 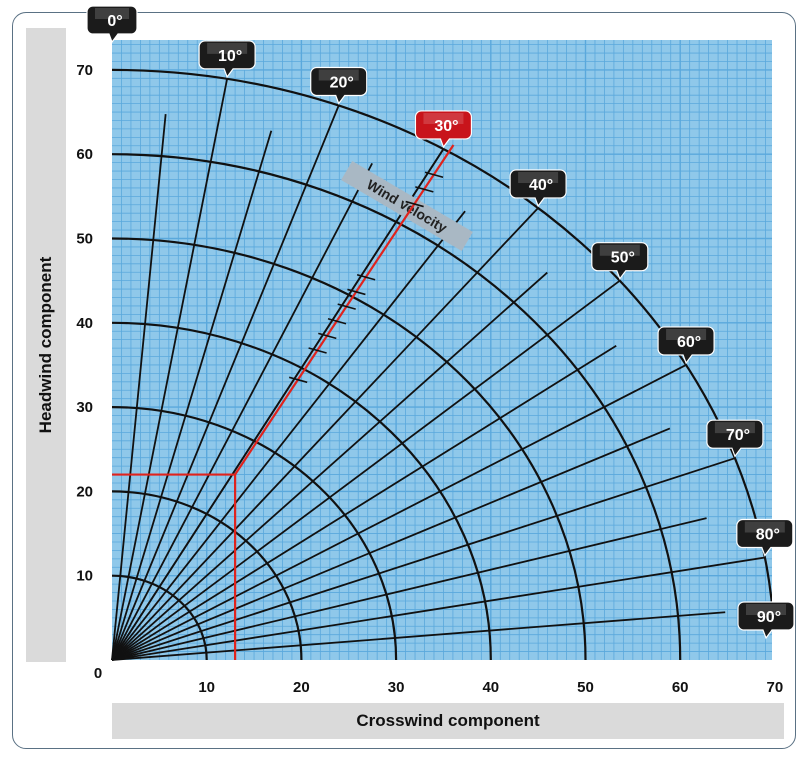 I want to click on y-tick-label: 10, so click(x=84, y=576).